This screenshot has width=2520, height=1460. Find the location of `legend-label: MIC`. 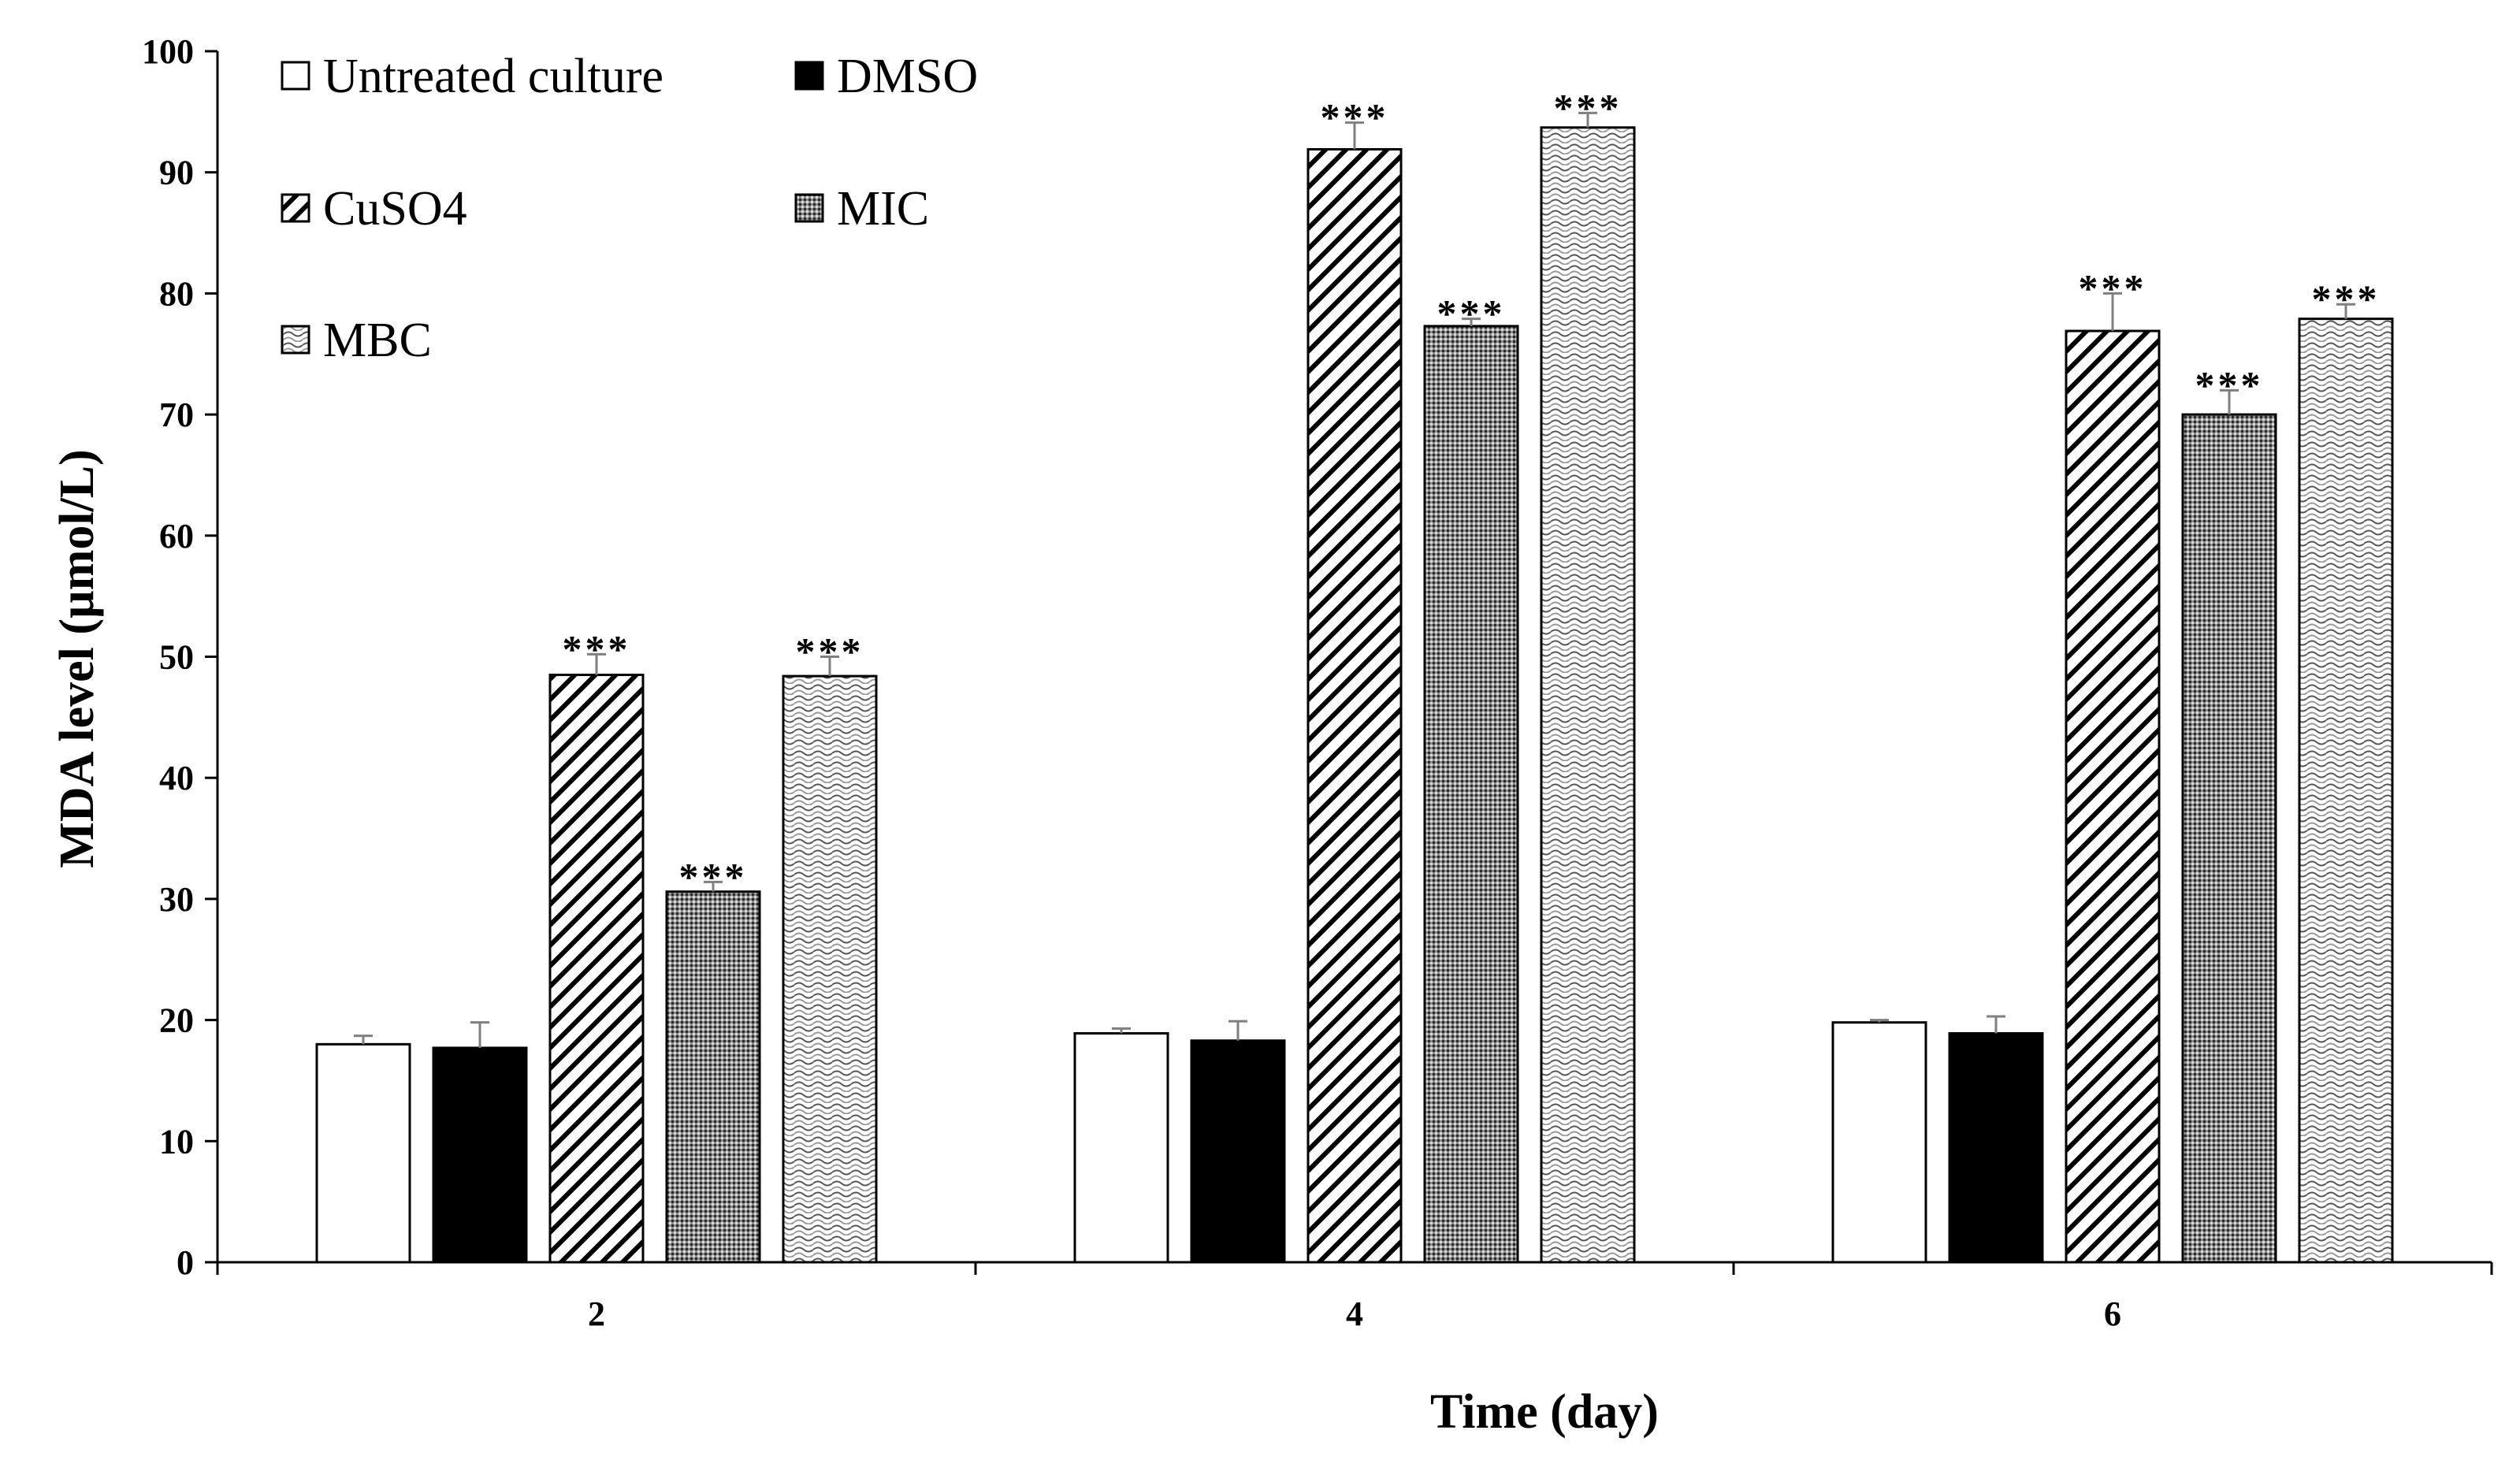

legend-label: MIC is located at coordinates (883, 209).